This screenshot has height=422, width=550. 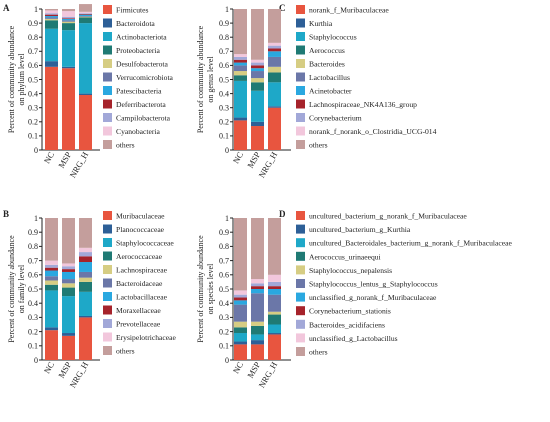 I want to click on panel-a-legend-label: Bacteroidota, so click(x=135, y=23).